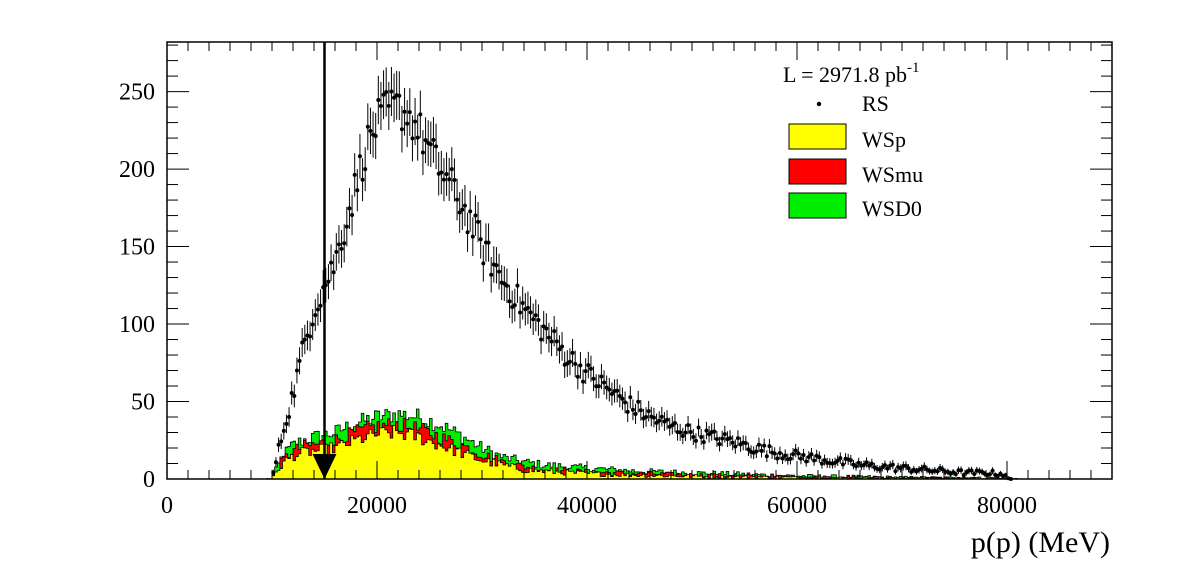 This screenshot has height=572, width=1196. I want to click on y-tick-label: 100, so click(137, 325).